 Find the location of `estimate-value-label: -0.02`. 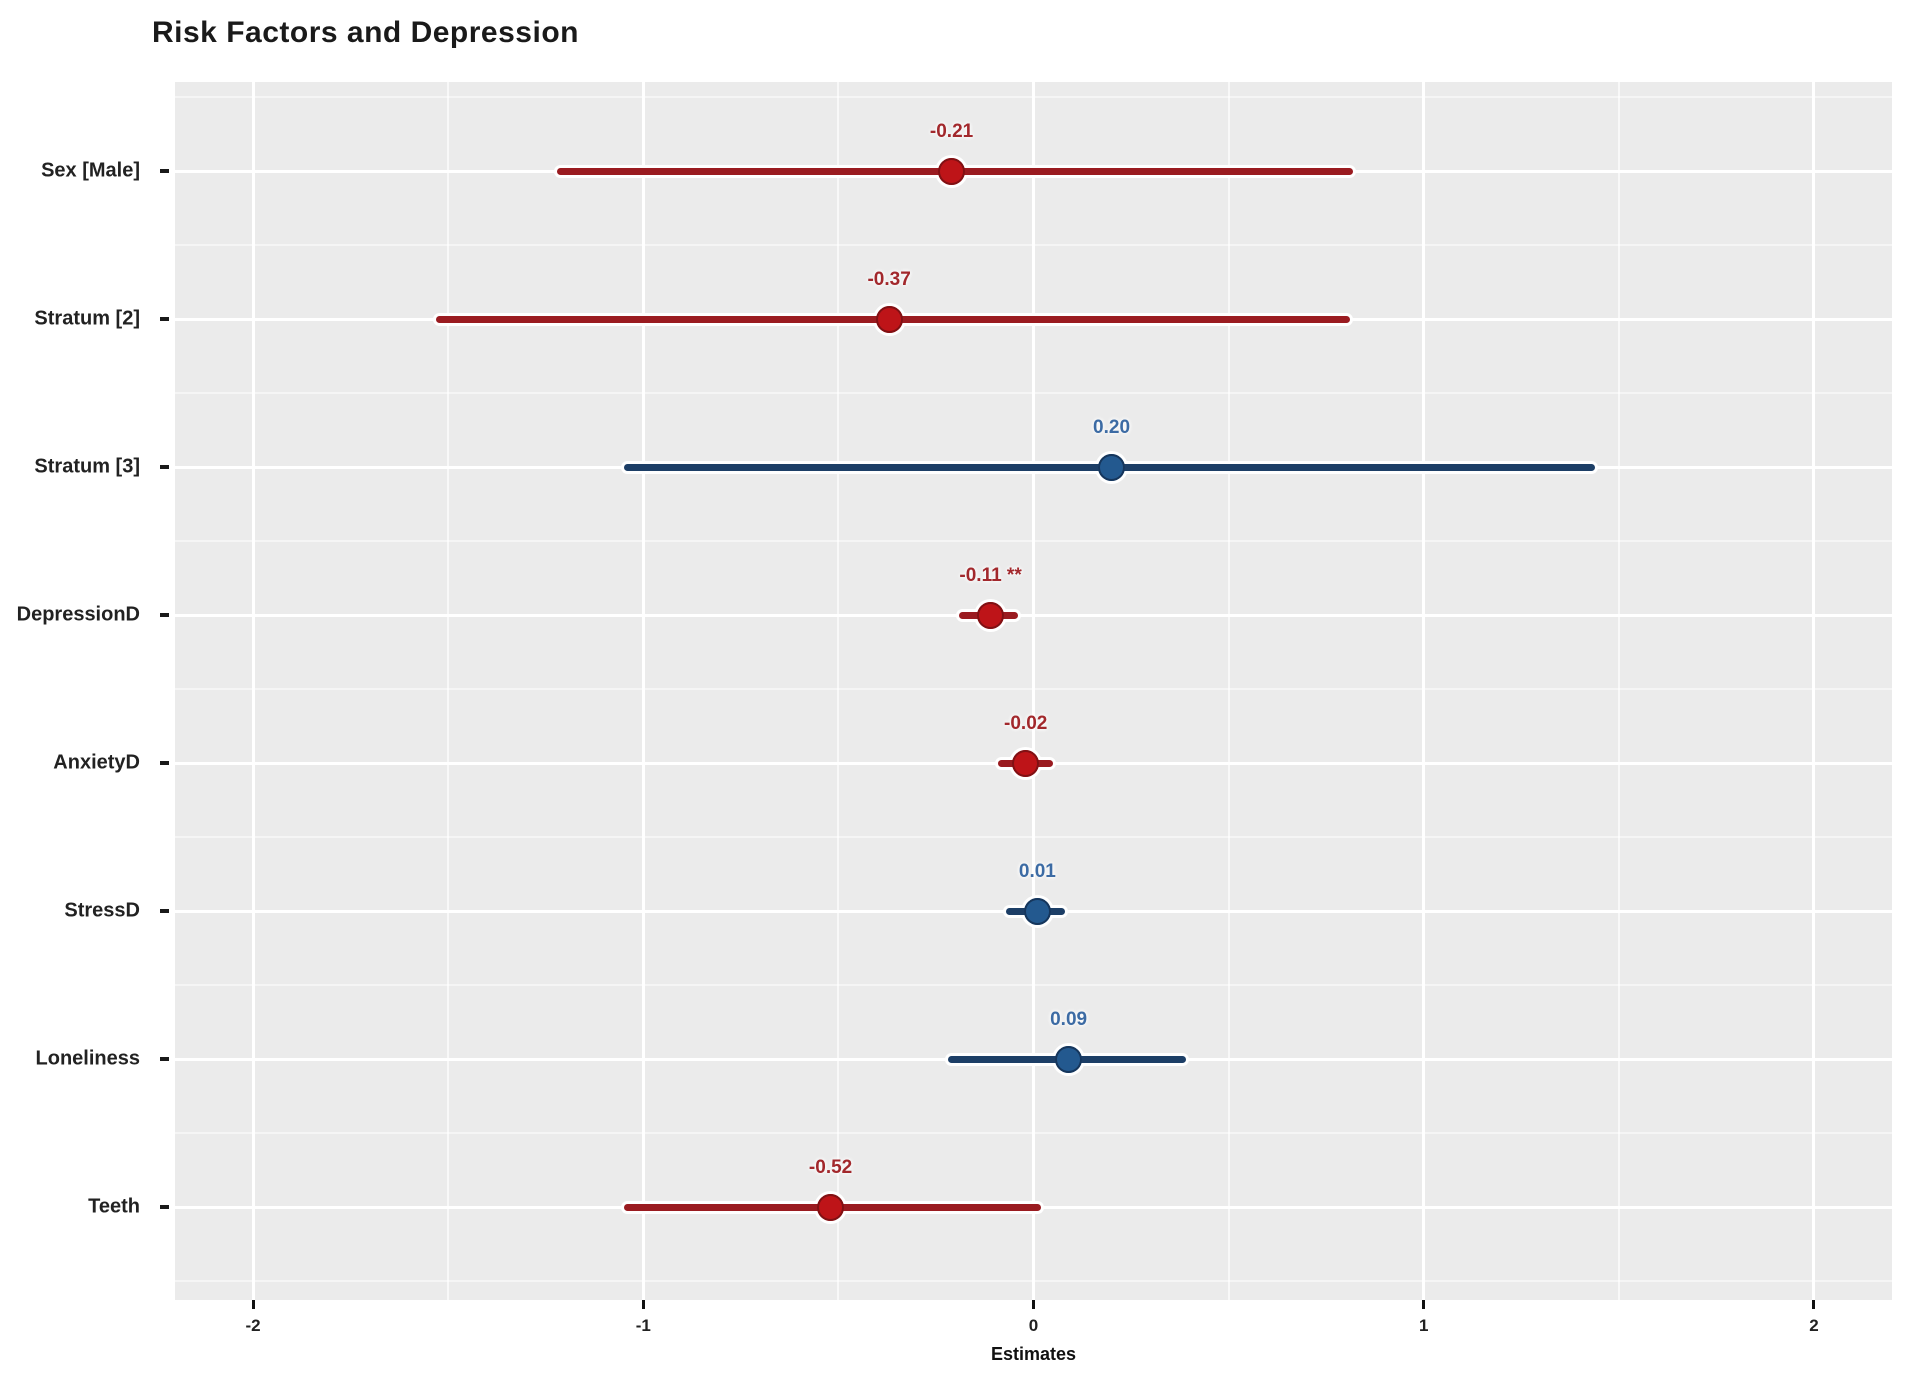

estimate-value-label: -0.02 is located at coordinates (1026, 723).